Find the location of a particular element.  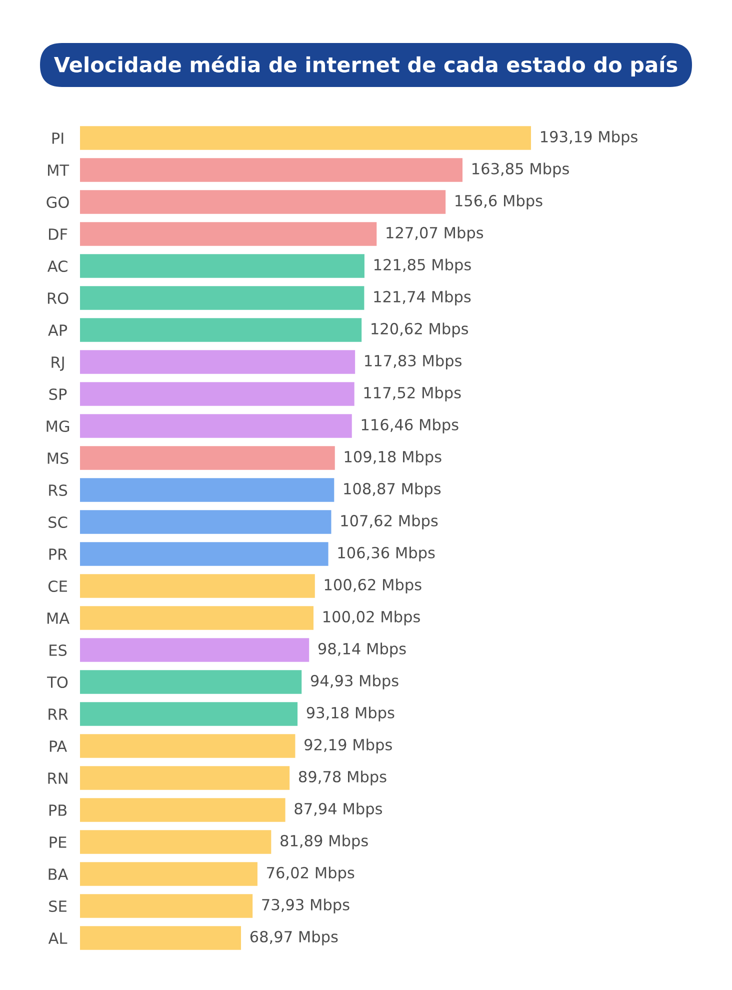

y-tick-label: MT is located at coordinates (59, 170).